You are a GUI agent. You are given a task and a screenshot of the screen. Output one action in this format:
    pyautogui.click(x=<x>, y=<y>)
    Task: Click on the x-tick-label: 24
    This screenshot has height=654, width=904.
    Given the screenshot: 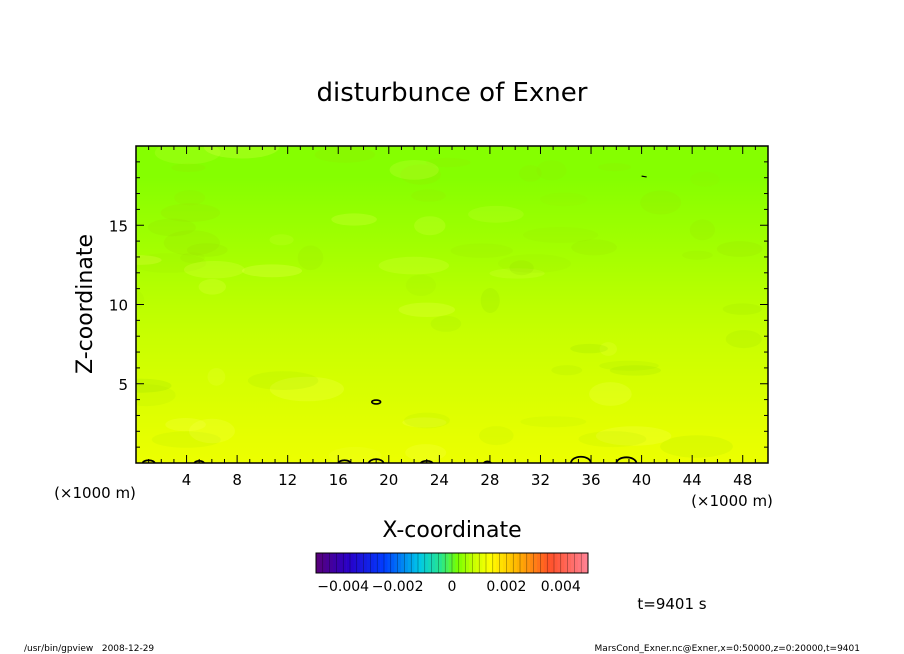 What is the action you would take?
    pyautogui.click(x=439, y=480)
    